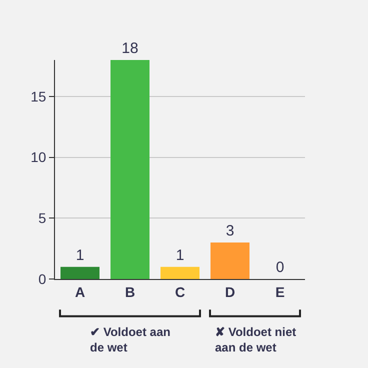 The height and width of the screenshot is (368, 368). Describe the element at coordinates (42, 278) in the screenshot. I see `y-tick-label: 0` at that location.